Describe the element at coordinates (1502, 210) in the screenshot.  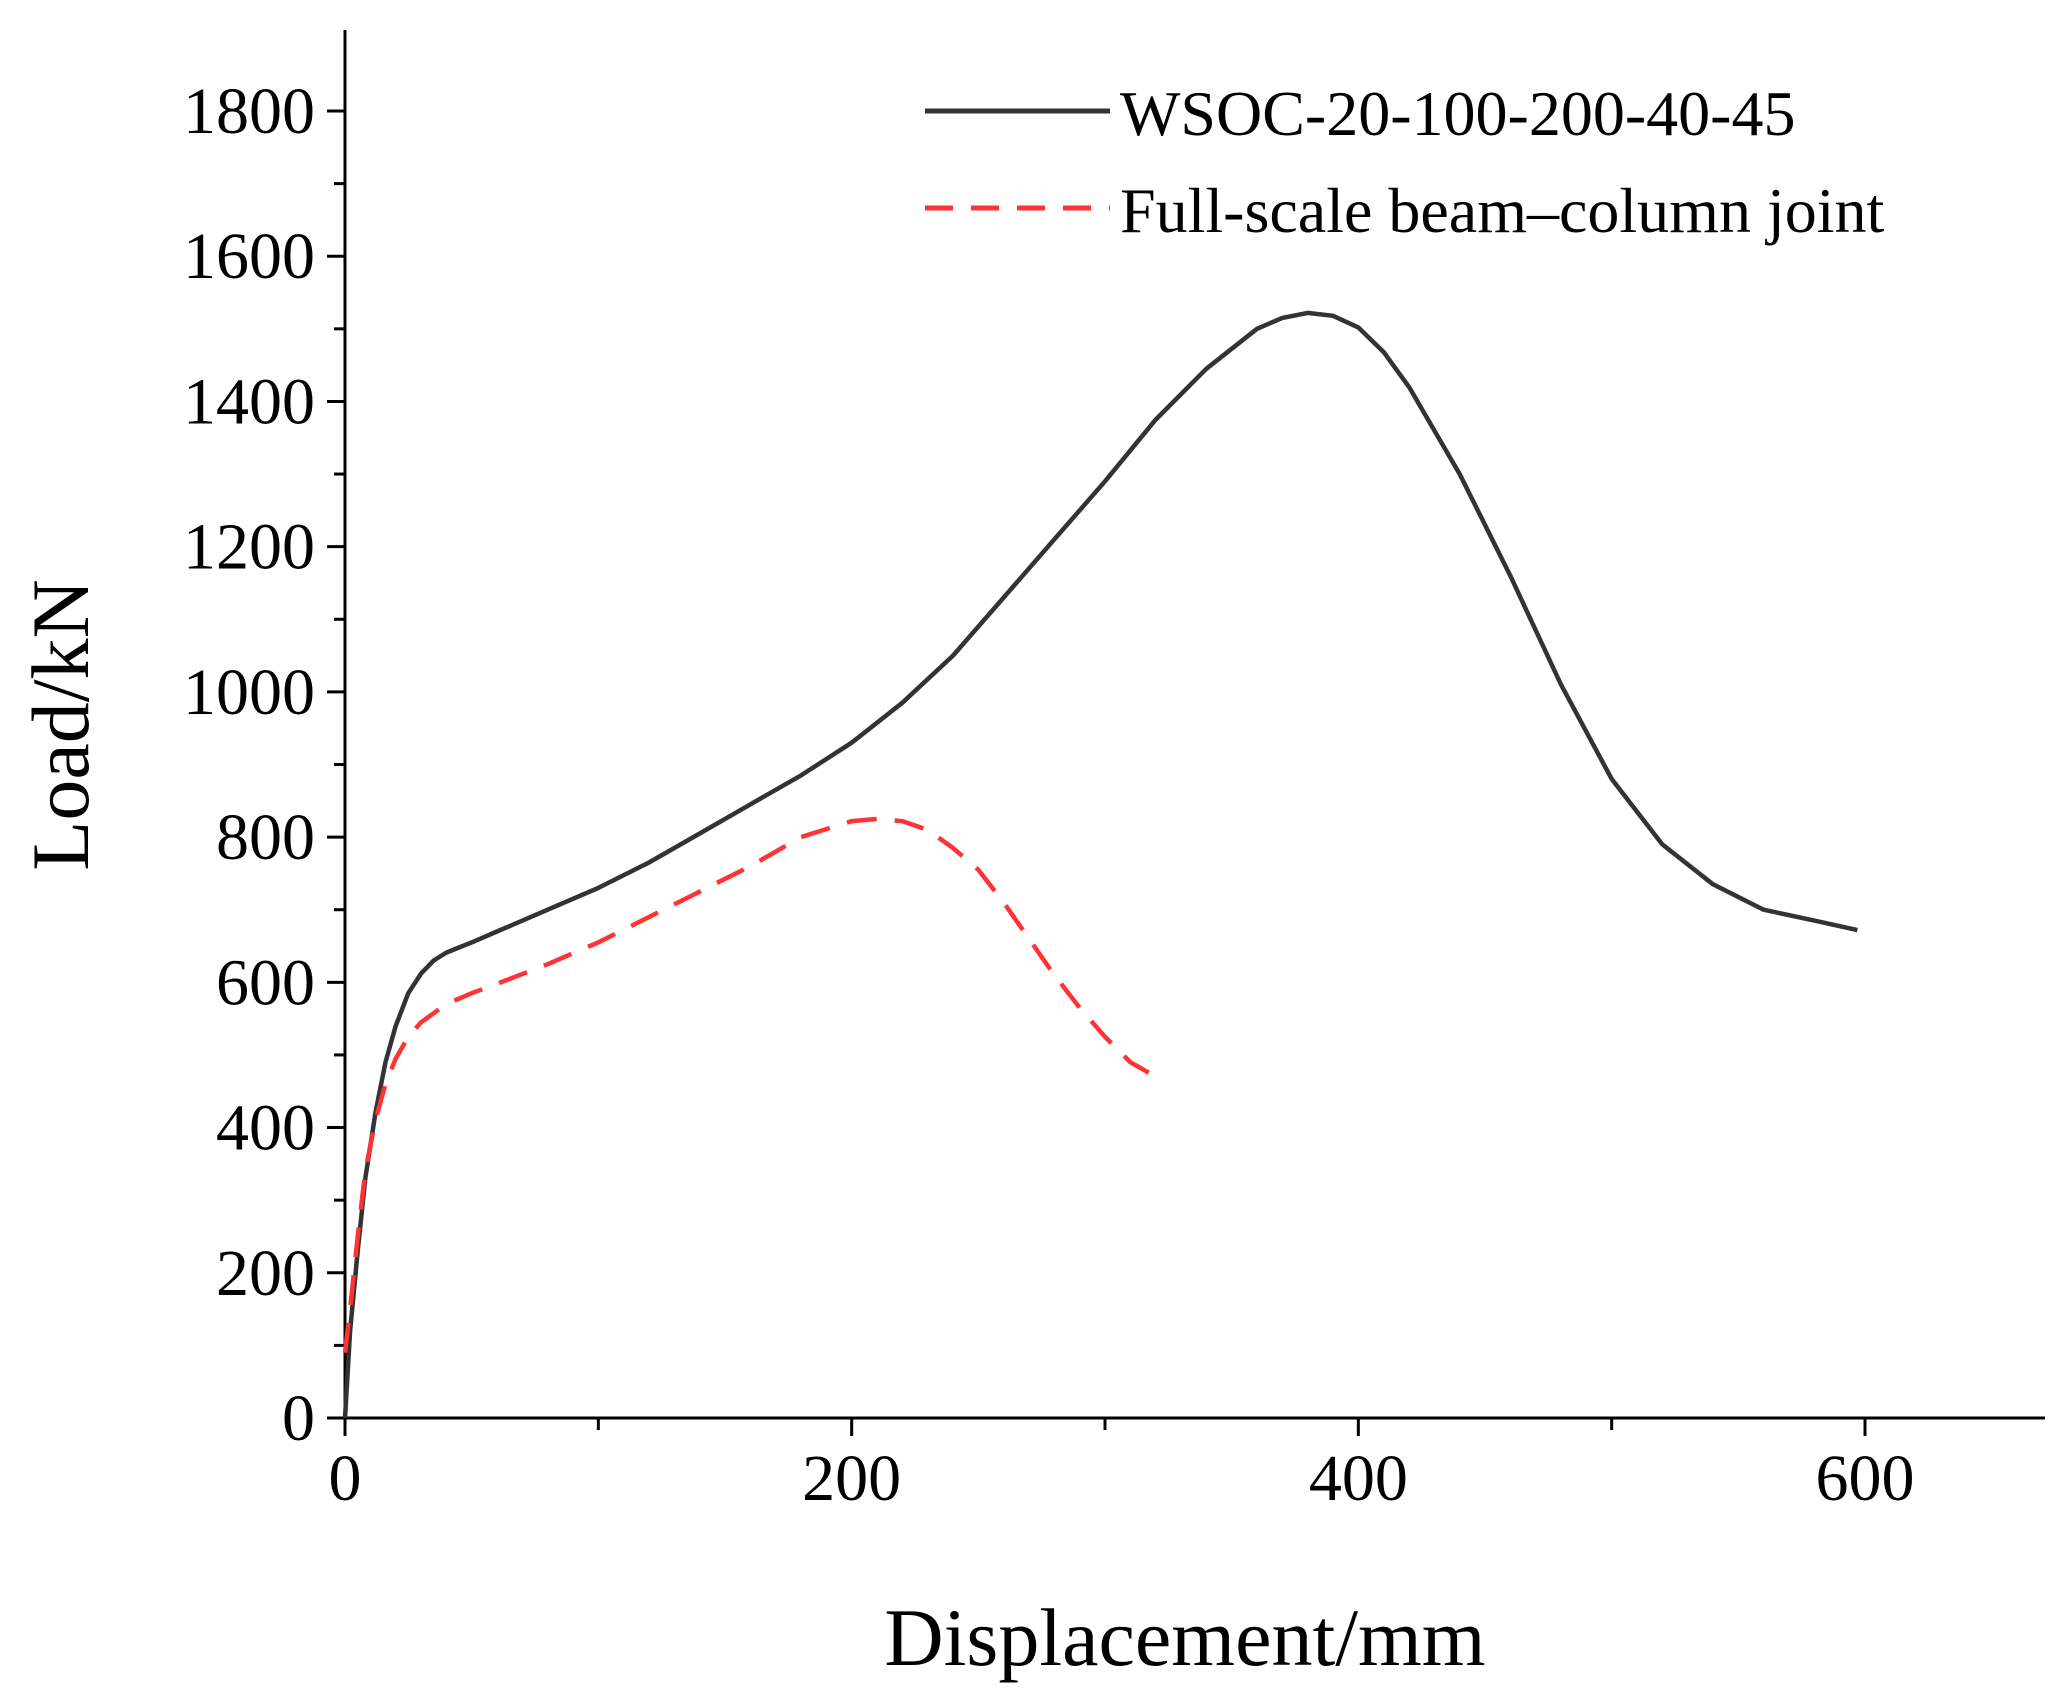
I see `legend-label-full-scale: Full-scale beam–column joint` at that location.